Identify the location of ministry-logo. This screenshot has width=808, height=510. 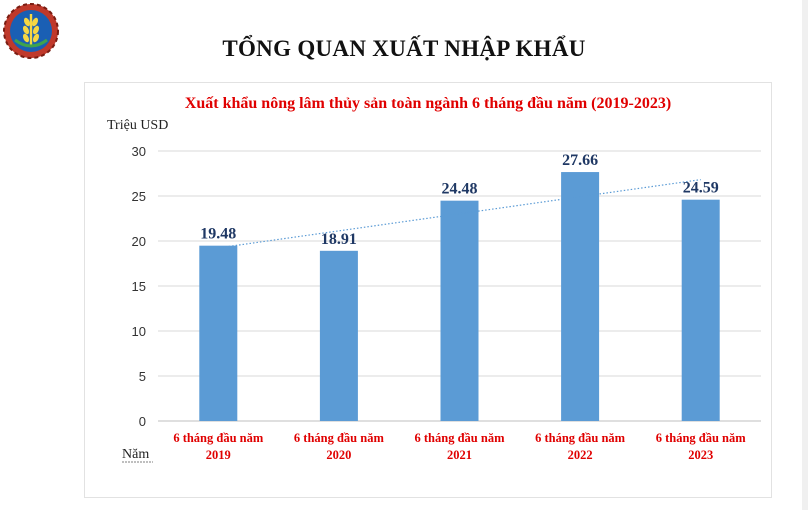
(31, 31).